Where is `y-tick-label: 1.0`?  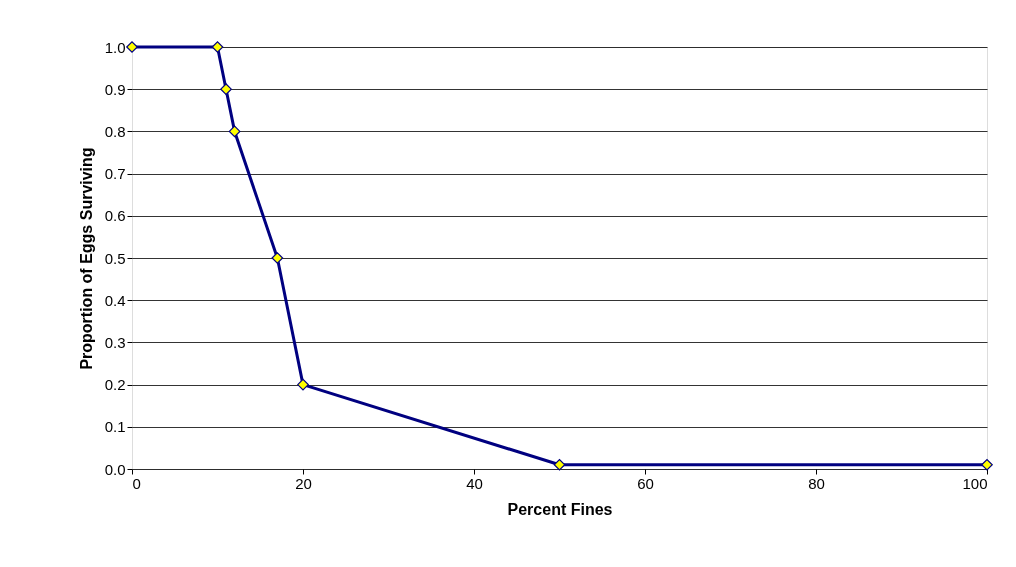 y-tick-label: 1.0 is located at coordinates (115, 47).